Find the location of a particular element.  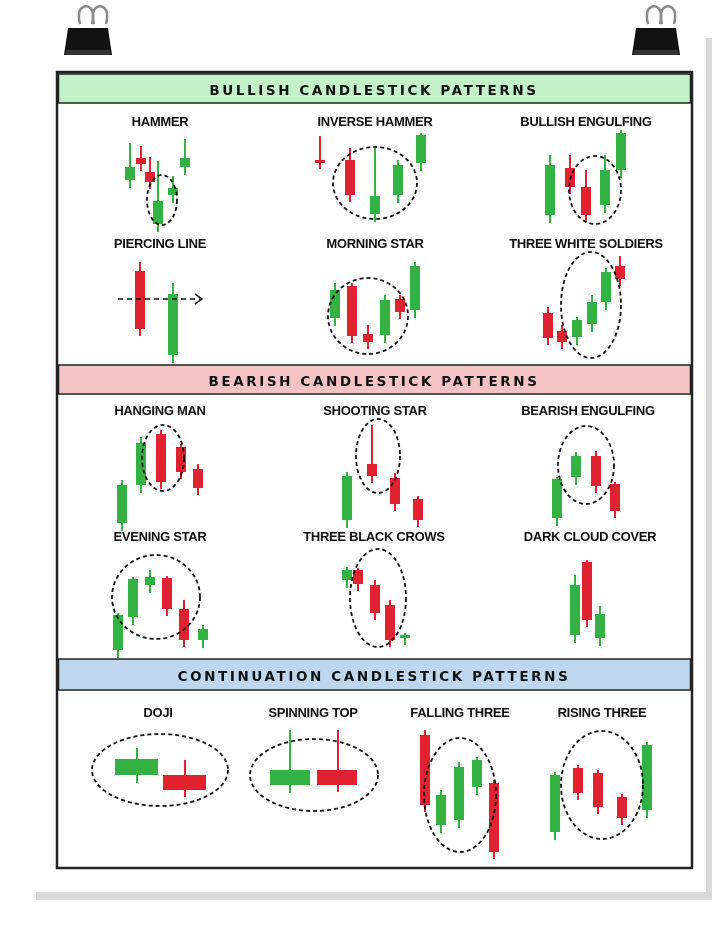

bearish-header-title: BEARISH CANDLESTICK PATTERNS is located at coordinates (373, 382).